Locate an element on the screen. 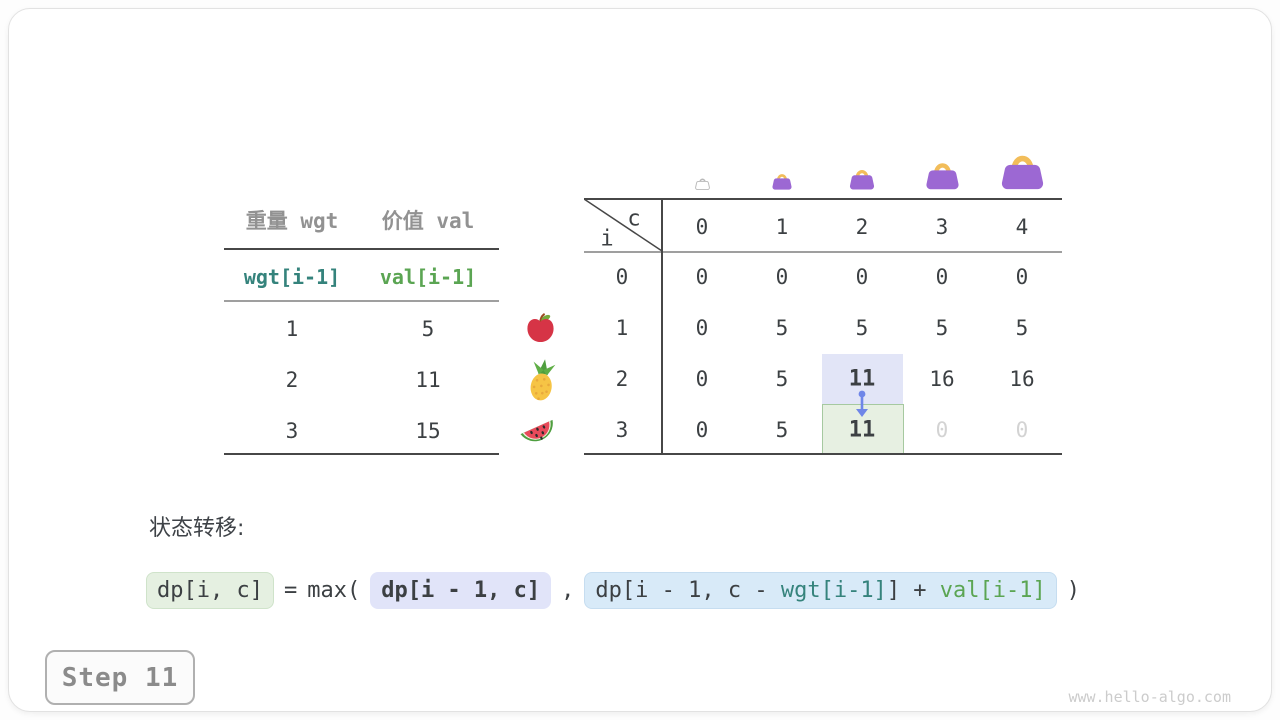 This screenshot has height=720, width=1280. dp-cell-2-4: 16 is located at coordinates (1022, 379).